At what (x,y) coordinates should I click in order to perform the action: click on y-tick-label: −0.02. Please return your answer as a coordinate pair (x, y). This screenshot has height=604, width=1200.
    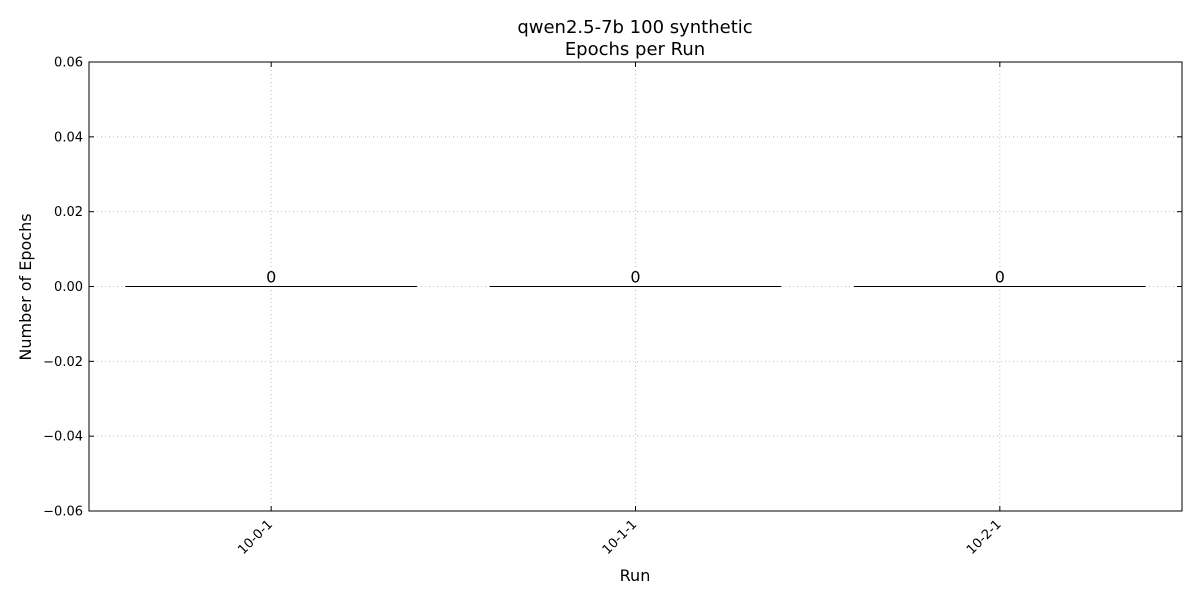
    Looking at the image, I should click on (63, 362).